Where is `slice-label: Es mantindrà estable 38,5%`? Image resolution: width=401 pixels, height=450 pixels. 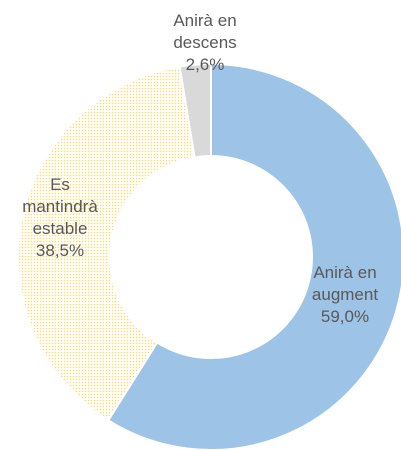 slice-label: Es mantindrà estable 38,5% is located at coordinates (60, 218).